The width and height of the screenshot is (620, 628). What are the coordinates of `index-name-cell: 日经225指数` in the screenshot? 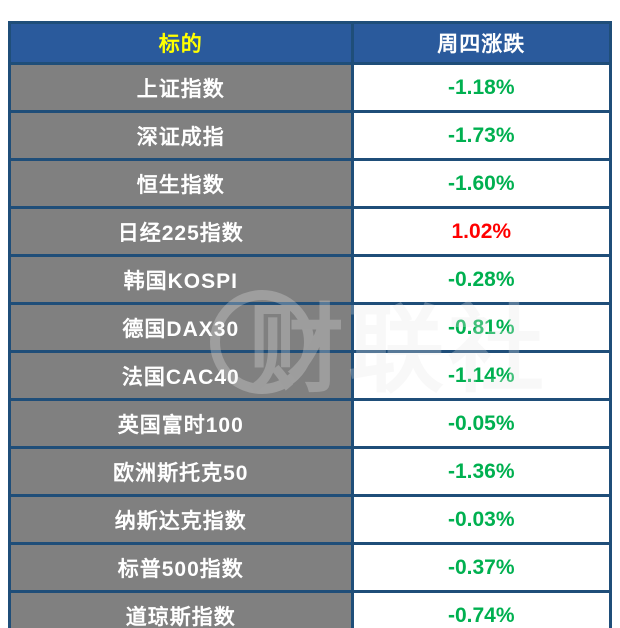 It's located at (181, 231).